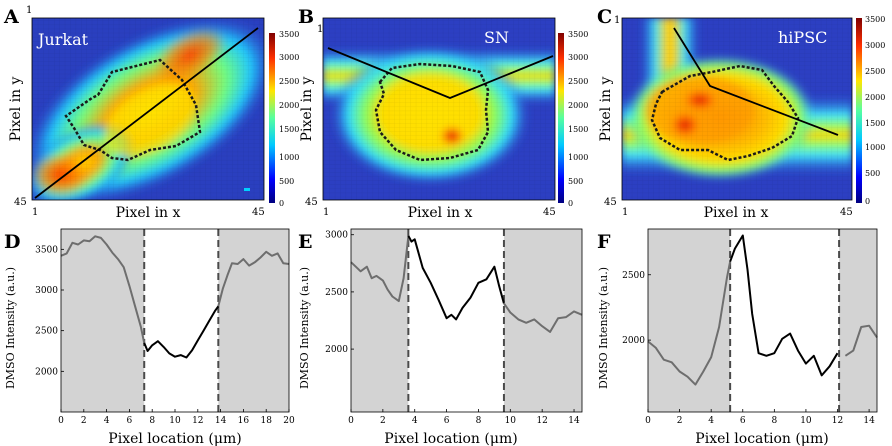  I want to click on cbar-tick-c-500: 500, so click(872, 173).